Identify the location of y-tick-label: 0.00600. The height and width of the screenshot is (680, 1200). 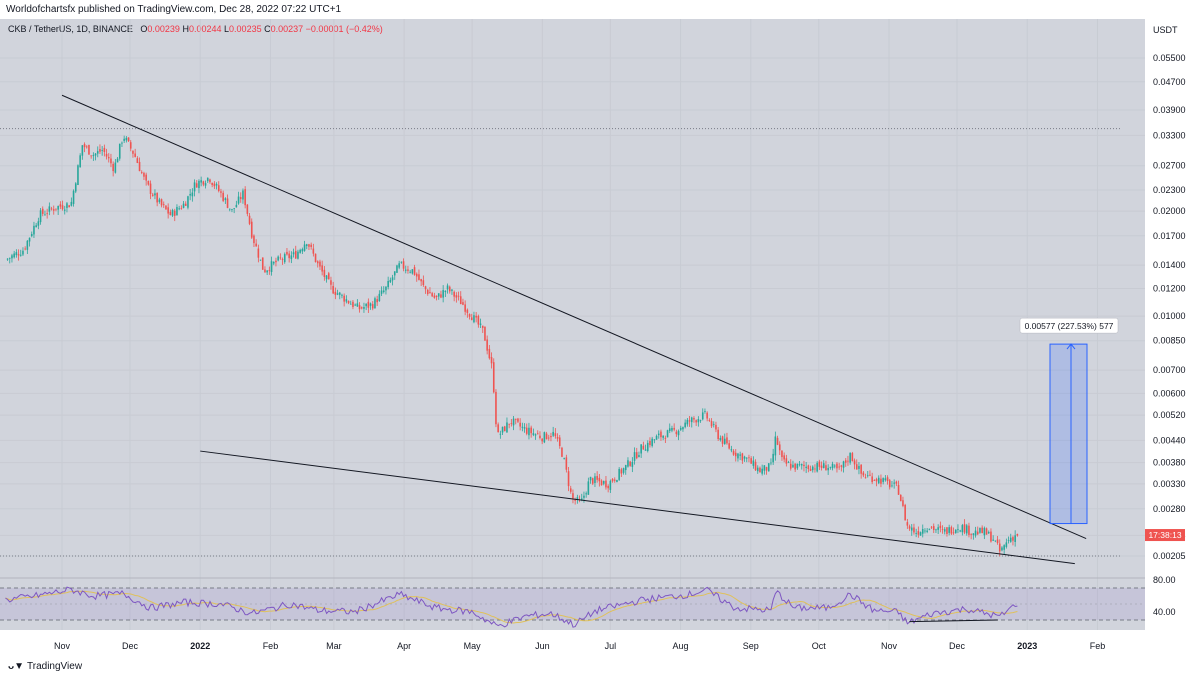
(1169, 393).